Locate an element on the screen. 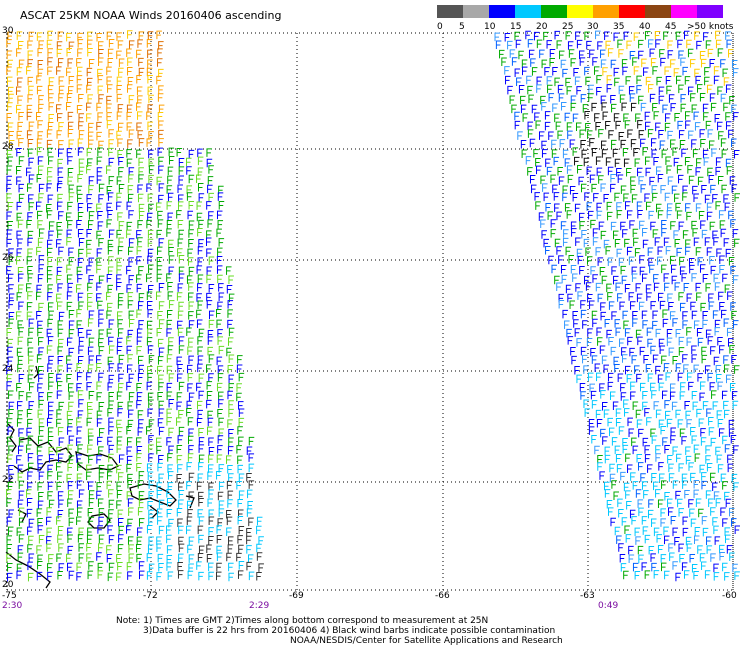 This screenshot has width=740, height=650. legend-label: 15 is located at coordinates (516, 27).